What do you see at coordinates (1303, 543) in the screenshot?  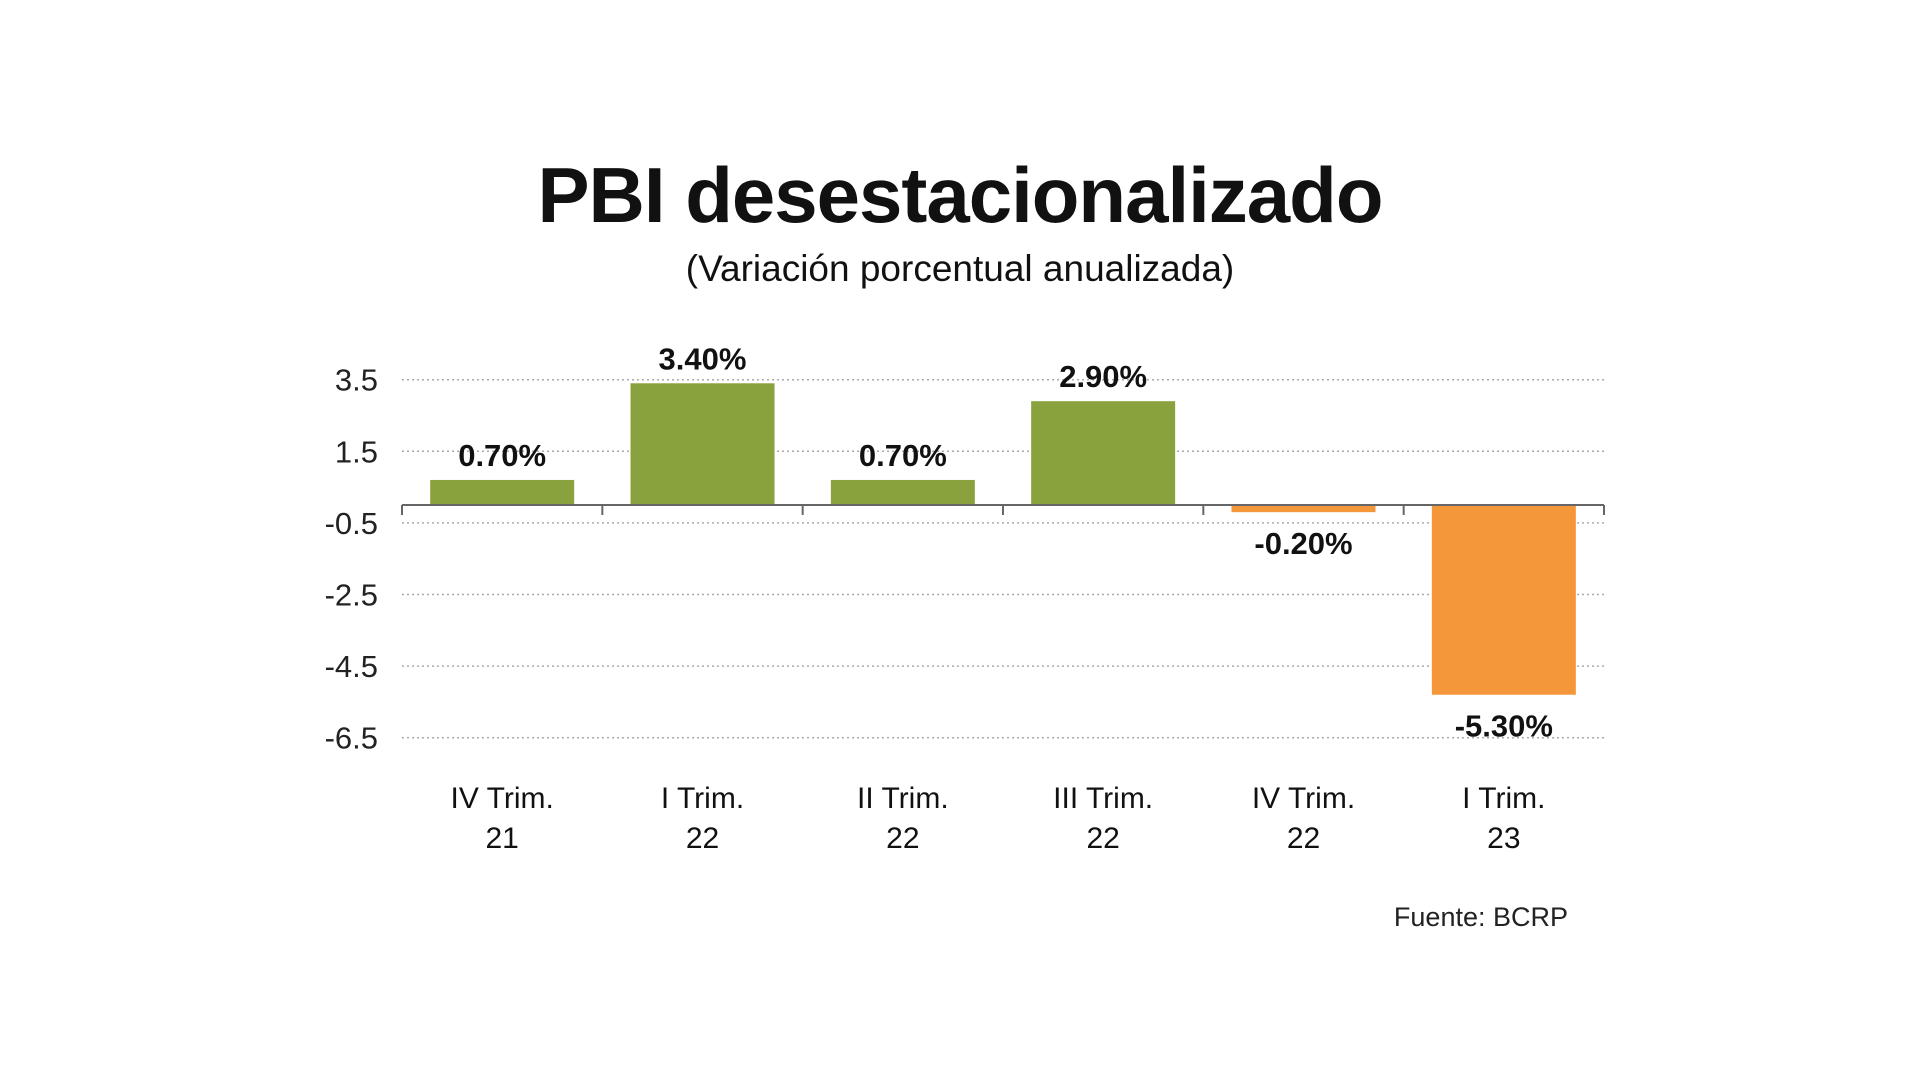 I see `data-label: -0.20%` at bounding box center [1303, 543].